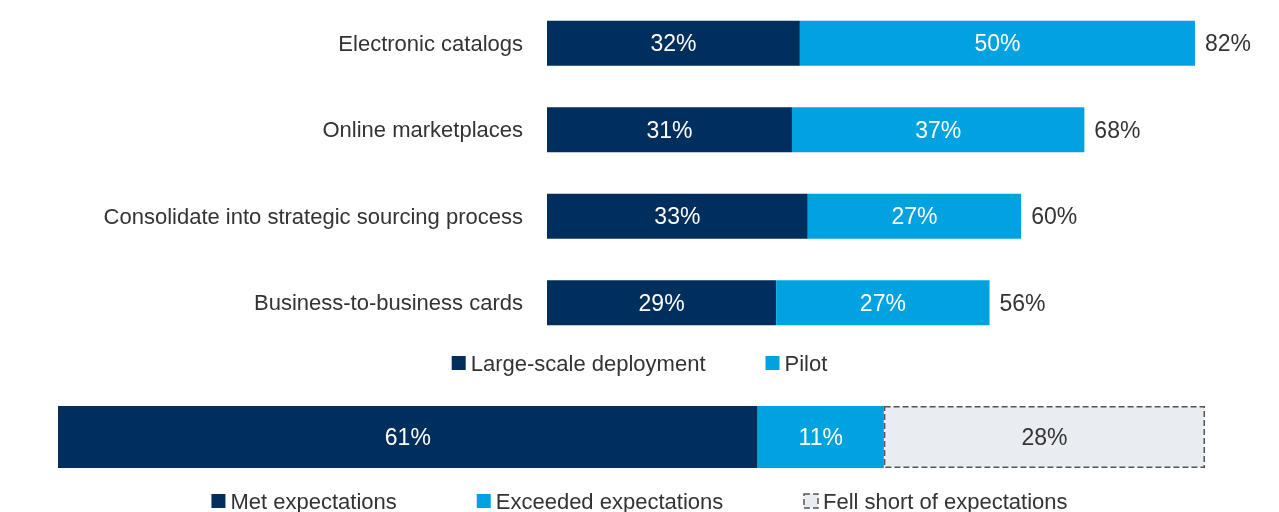  I want to click on data-label: 28%, so click(1044, 437).